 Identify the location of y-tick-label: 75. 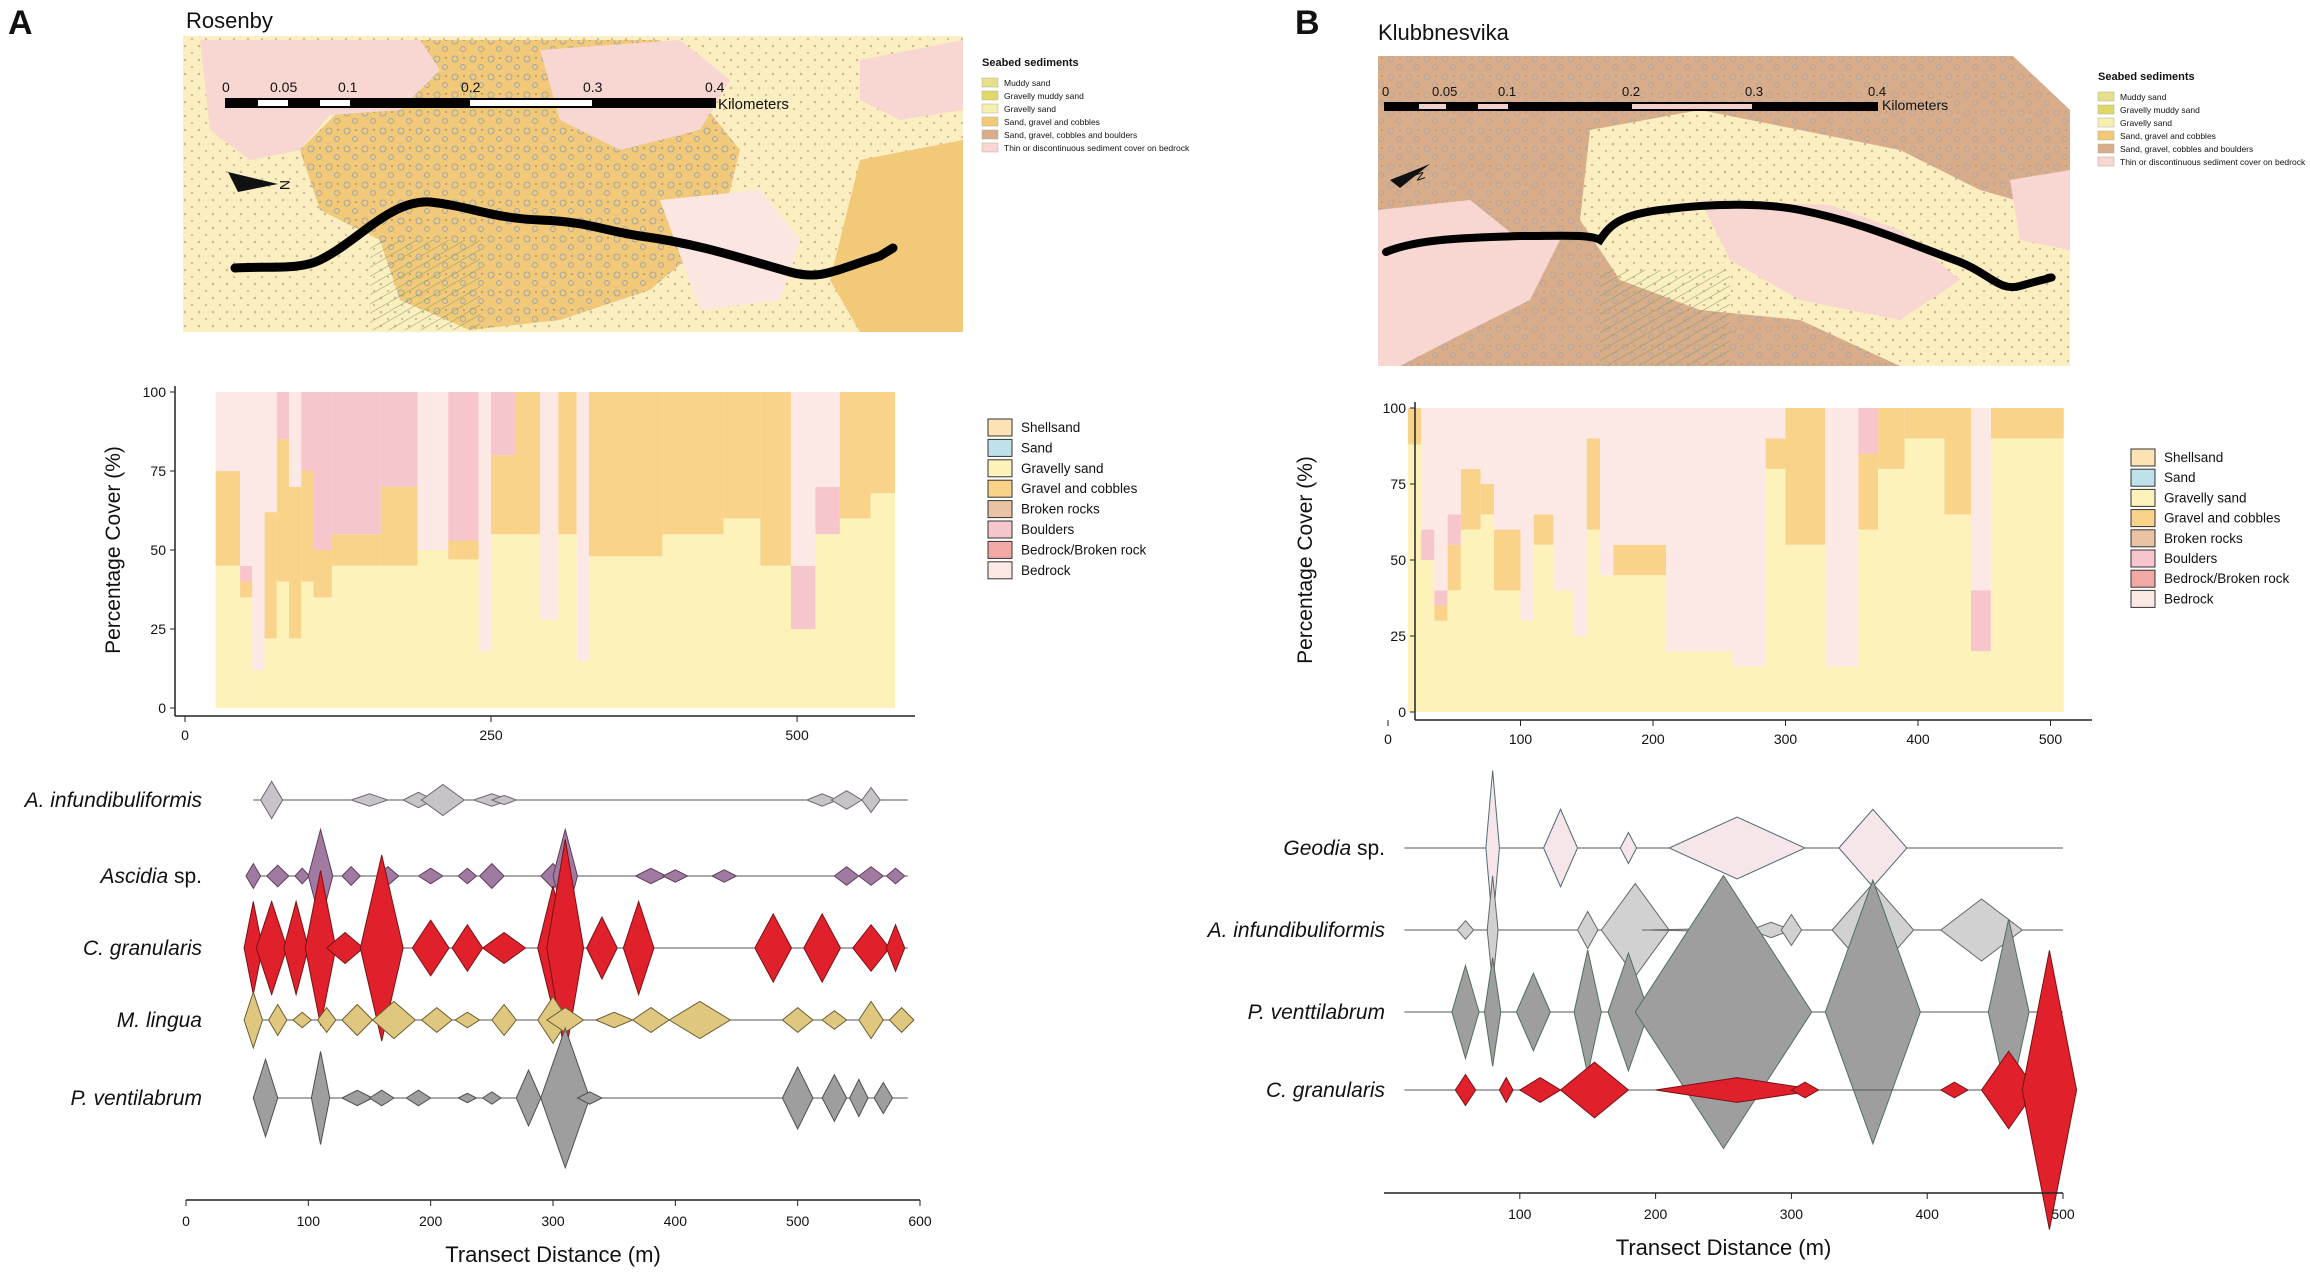
(158, 471).